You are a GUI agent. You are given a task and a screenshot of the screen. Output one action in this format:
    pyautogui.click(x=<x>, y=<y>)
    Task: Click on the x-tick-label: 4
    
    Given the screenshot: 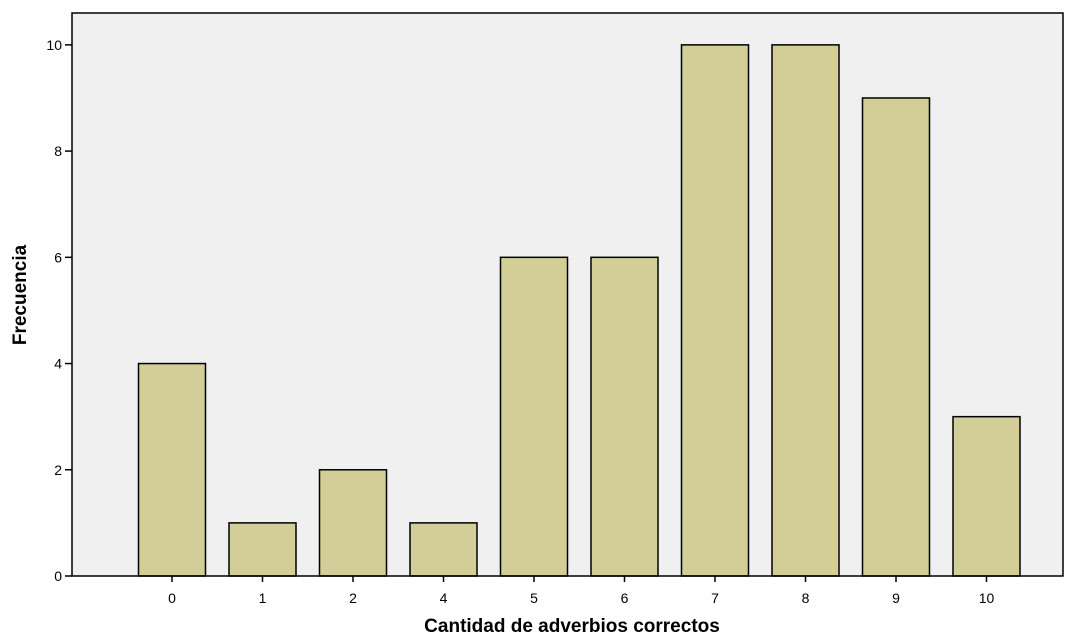 What is the action you would take?
    pyautogui.click(x=444, y=598)
    